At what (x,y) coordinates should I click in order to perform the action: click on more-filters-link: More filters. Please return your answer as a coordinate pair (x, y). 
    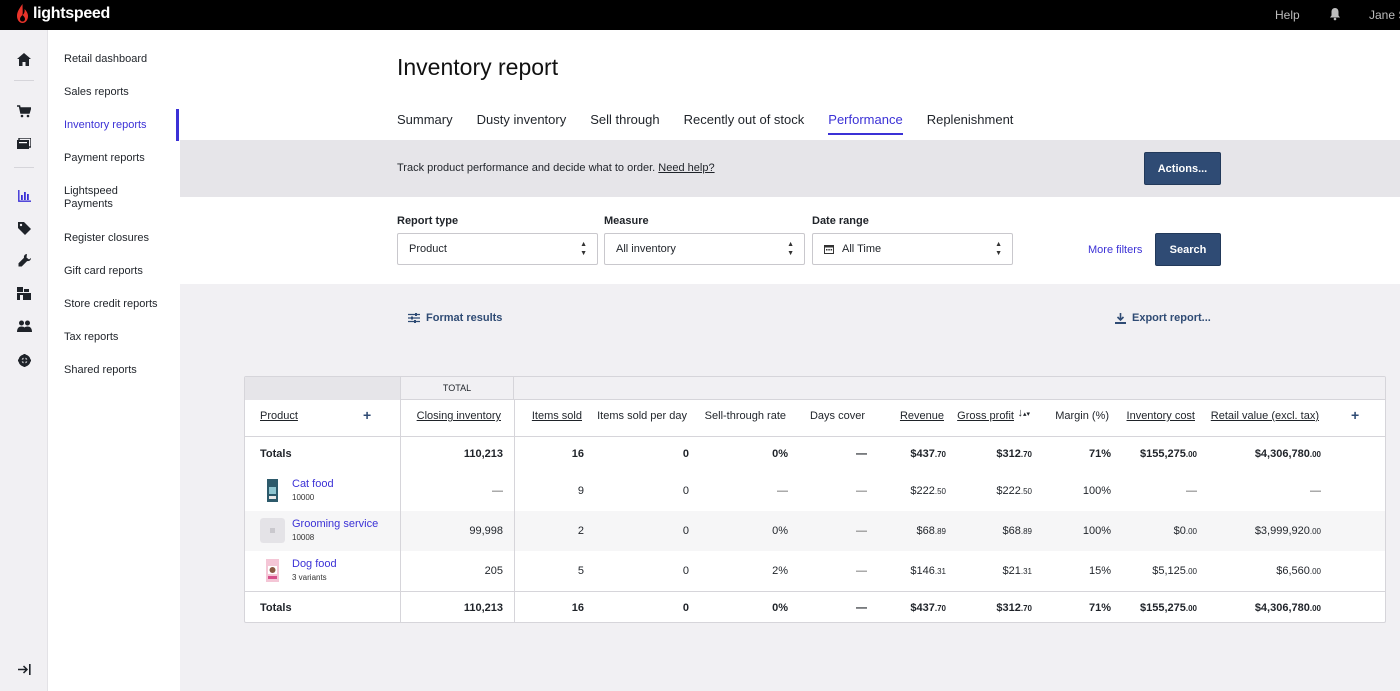
    Looking at the image, I should click on (1115, 250).